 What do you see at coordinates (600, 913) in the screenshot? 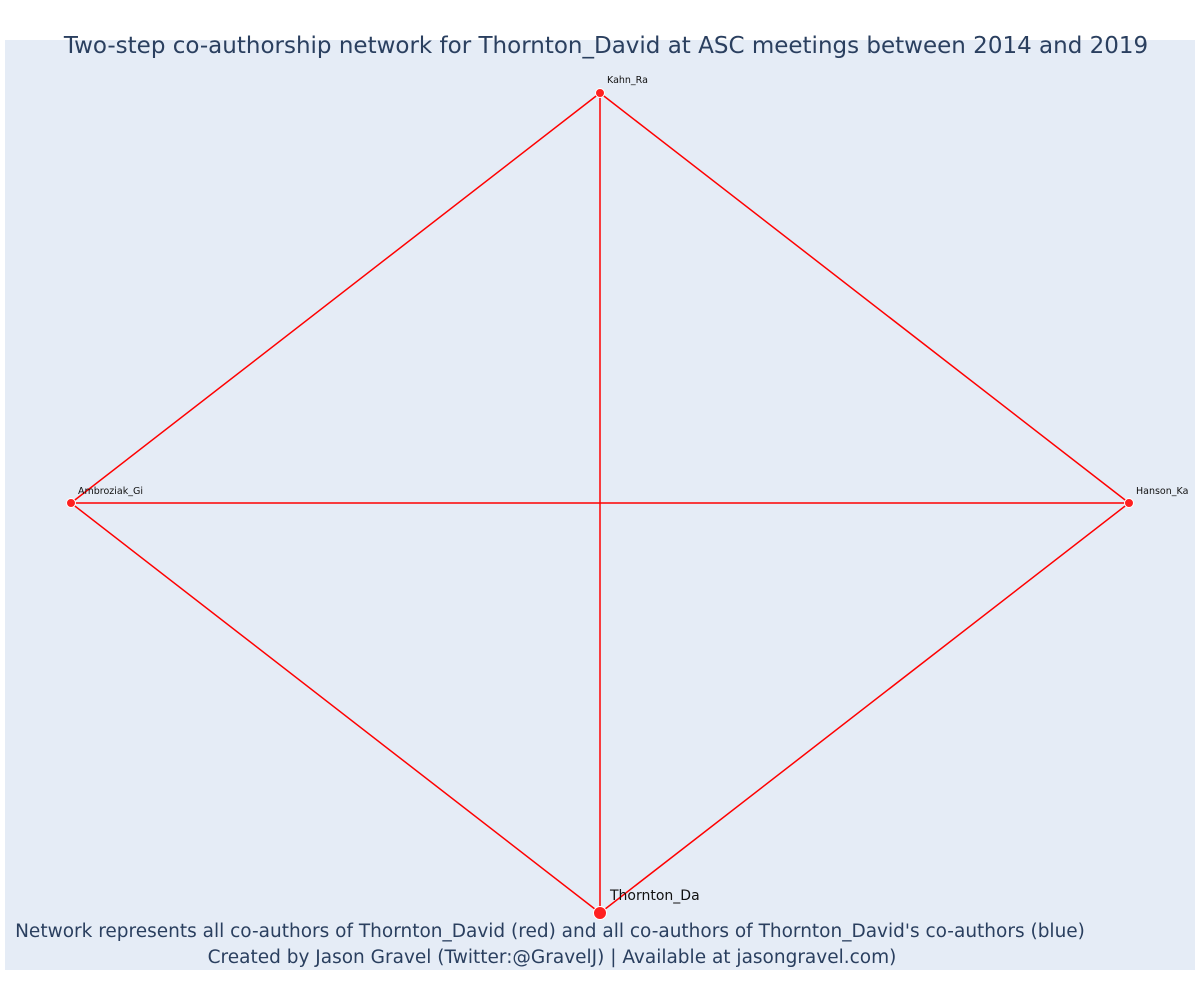
I see `node-thornton` at bounding box center [600, 913].